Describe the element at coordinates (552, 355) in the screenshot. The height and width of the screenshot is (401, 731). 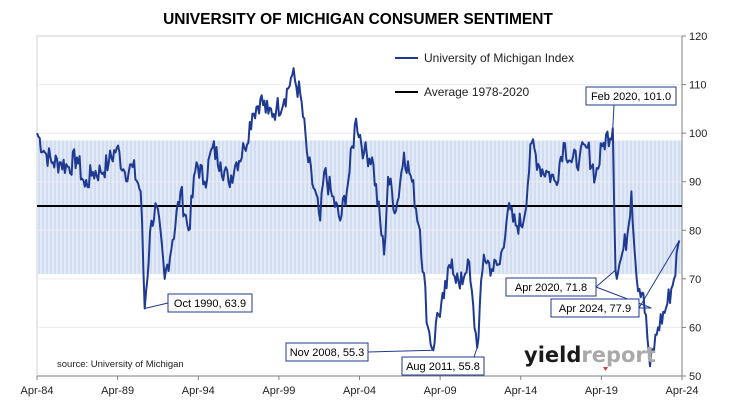
I see `logo-yield-text: yield` at that location.